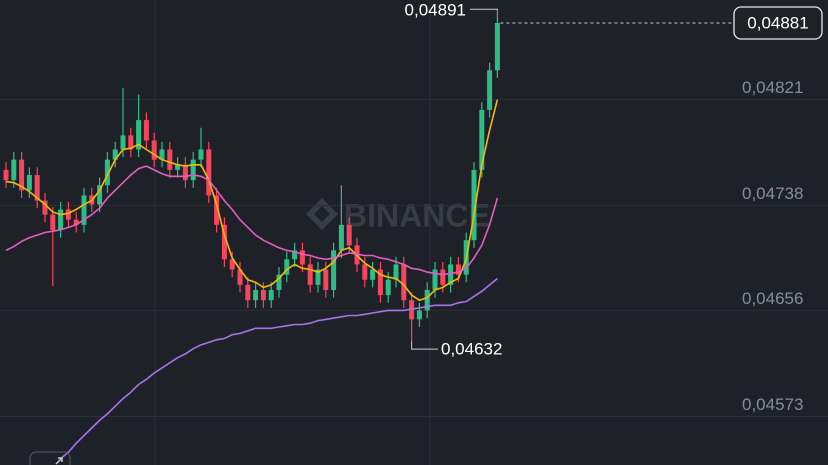  What do you see at coordinates (59, 461) in the screenshot?
I see `expand-icon` at bounding box center [59, 461].